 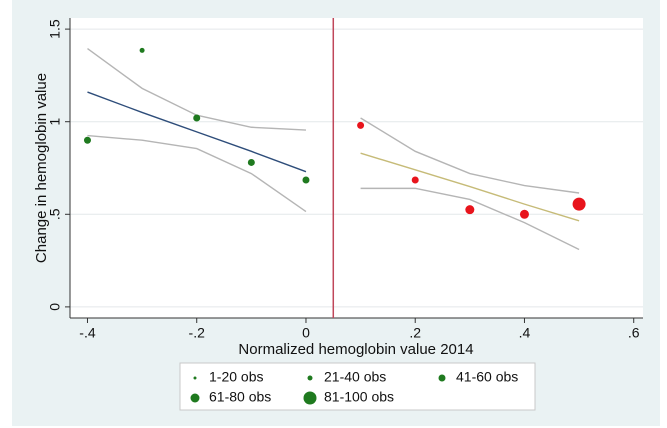 What do you see at coordinates (359, 397) in the screenshot?
I see `legend-label: 81-100 obs` at bounding box center [359, 397].